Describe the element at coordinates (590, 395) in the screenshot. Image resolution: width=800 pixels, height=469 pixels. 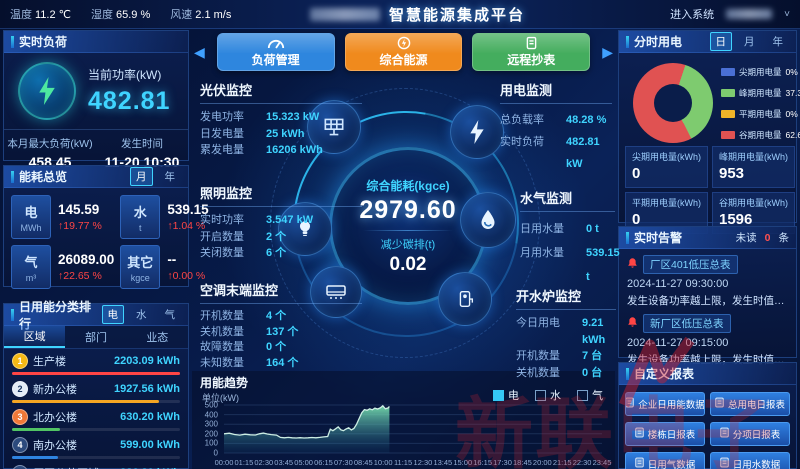
I see `legend-gas: 气` at that location.